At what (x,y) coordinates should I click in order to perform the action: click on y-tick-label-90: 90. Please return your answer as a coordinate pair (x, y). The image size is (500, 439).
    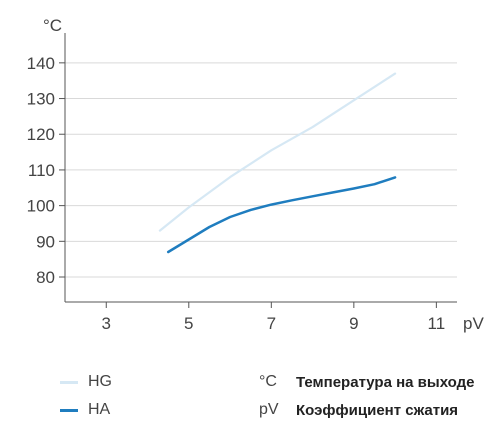
    Looking at the image, I should click on (45, 241).